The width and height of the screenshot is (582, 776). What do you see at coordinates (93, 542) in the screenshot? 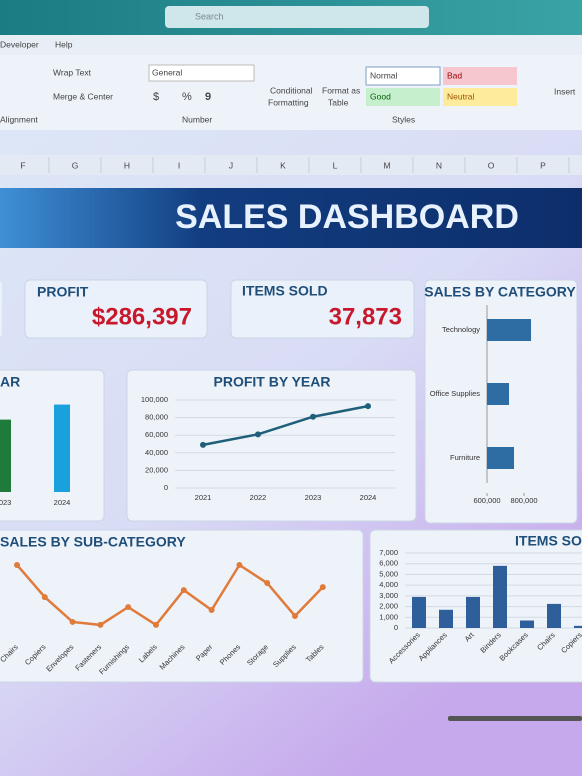
I see `chart-title: SALES BY SUB-CATEGORY` at bounding box center [93, 542].